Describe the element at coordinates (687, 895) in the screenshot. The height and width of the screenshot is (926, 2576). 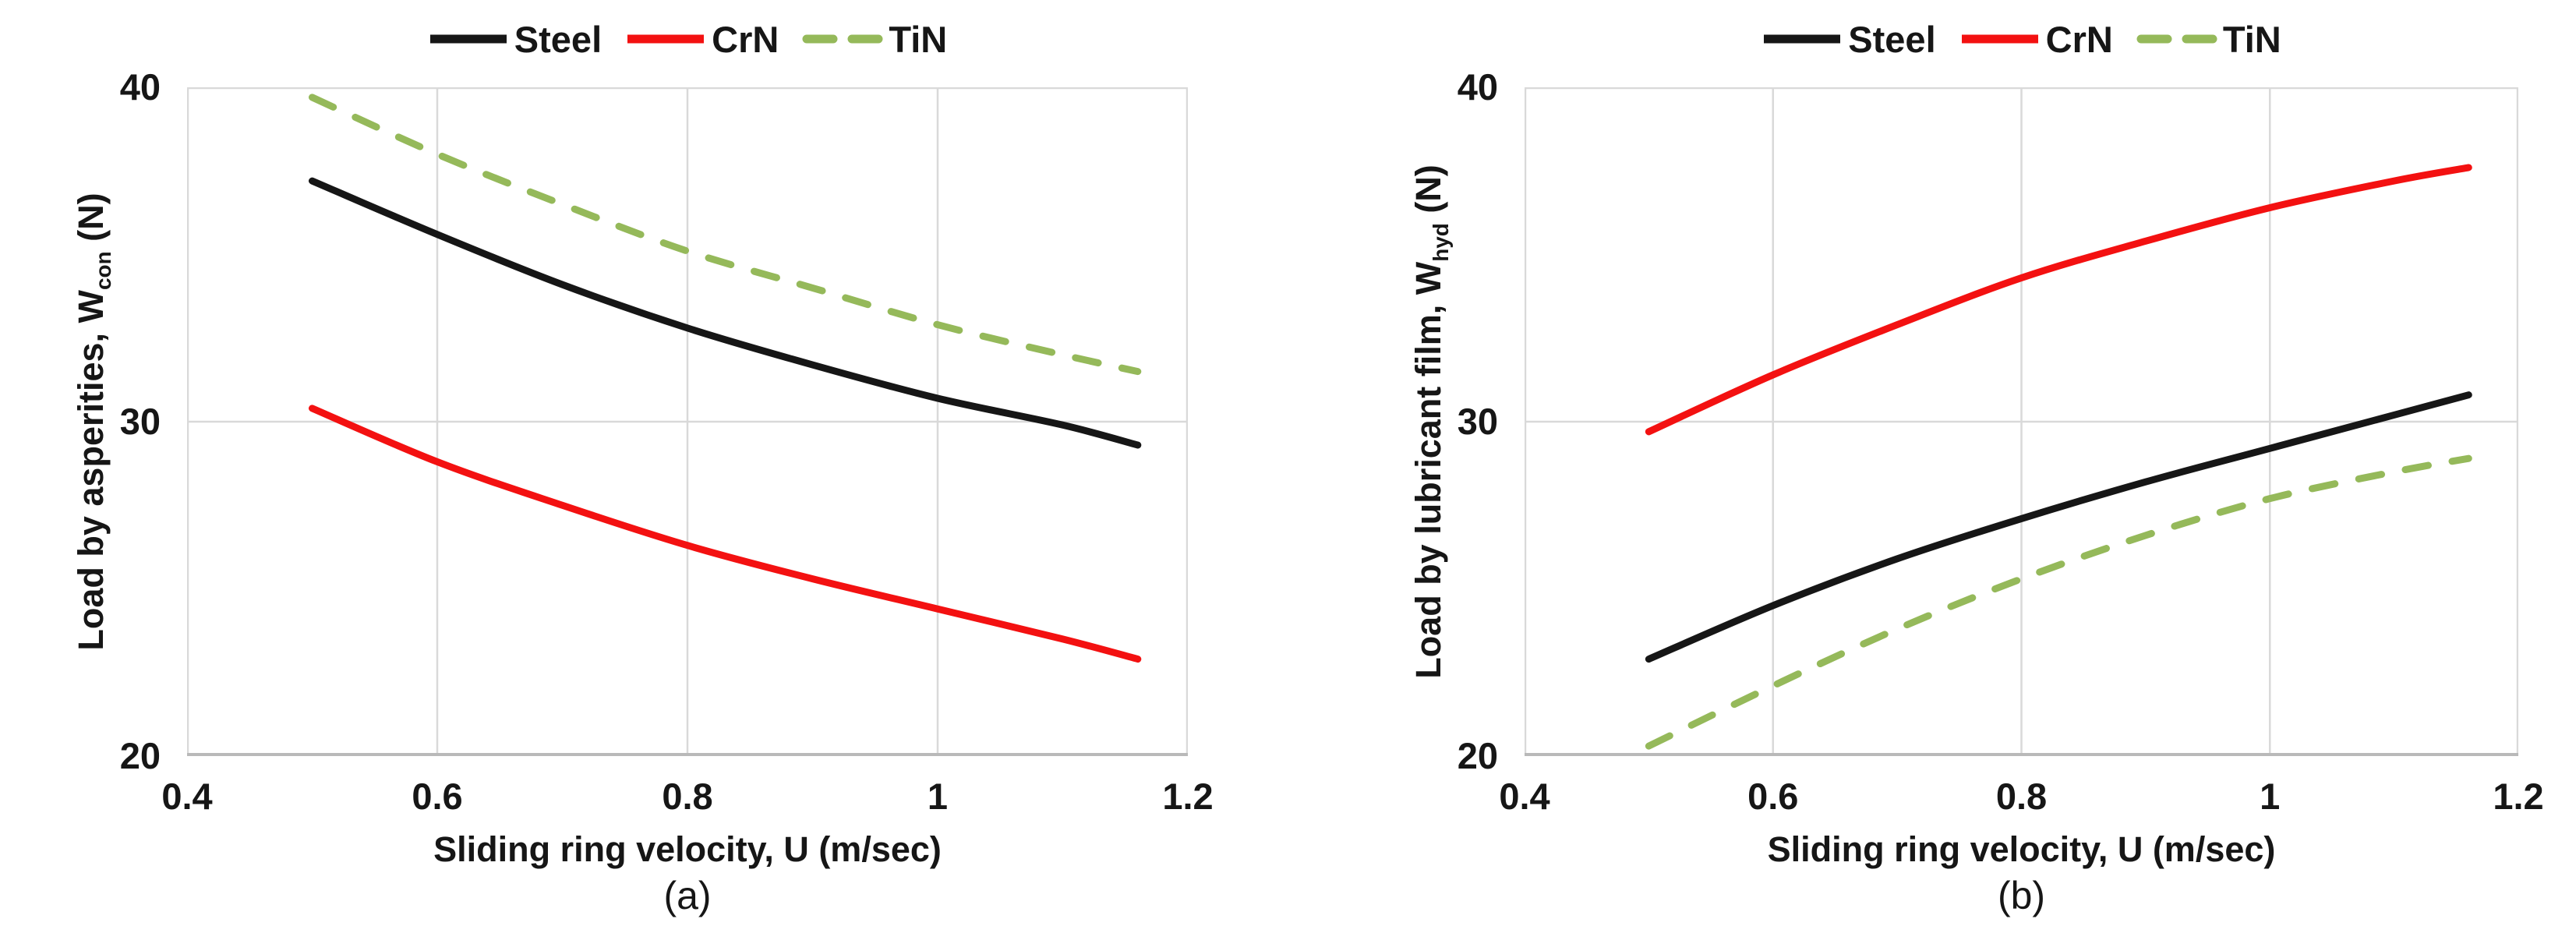
I see `panel-caption-a: (a)` at that location.